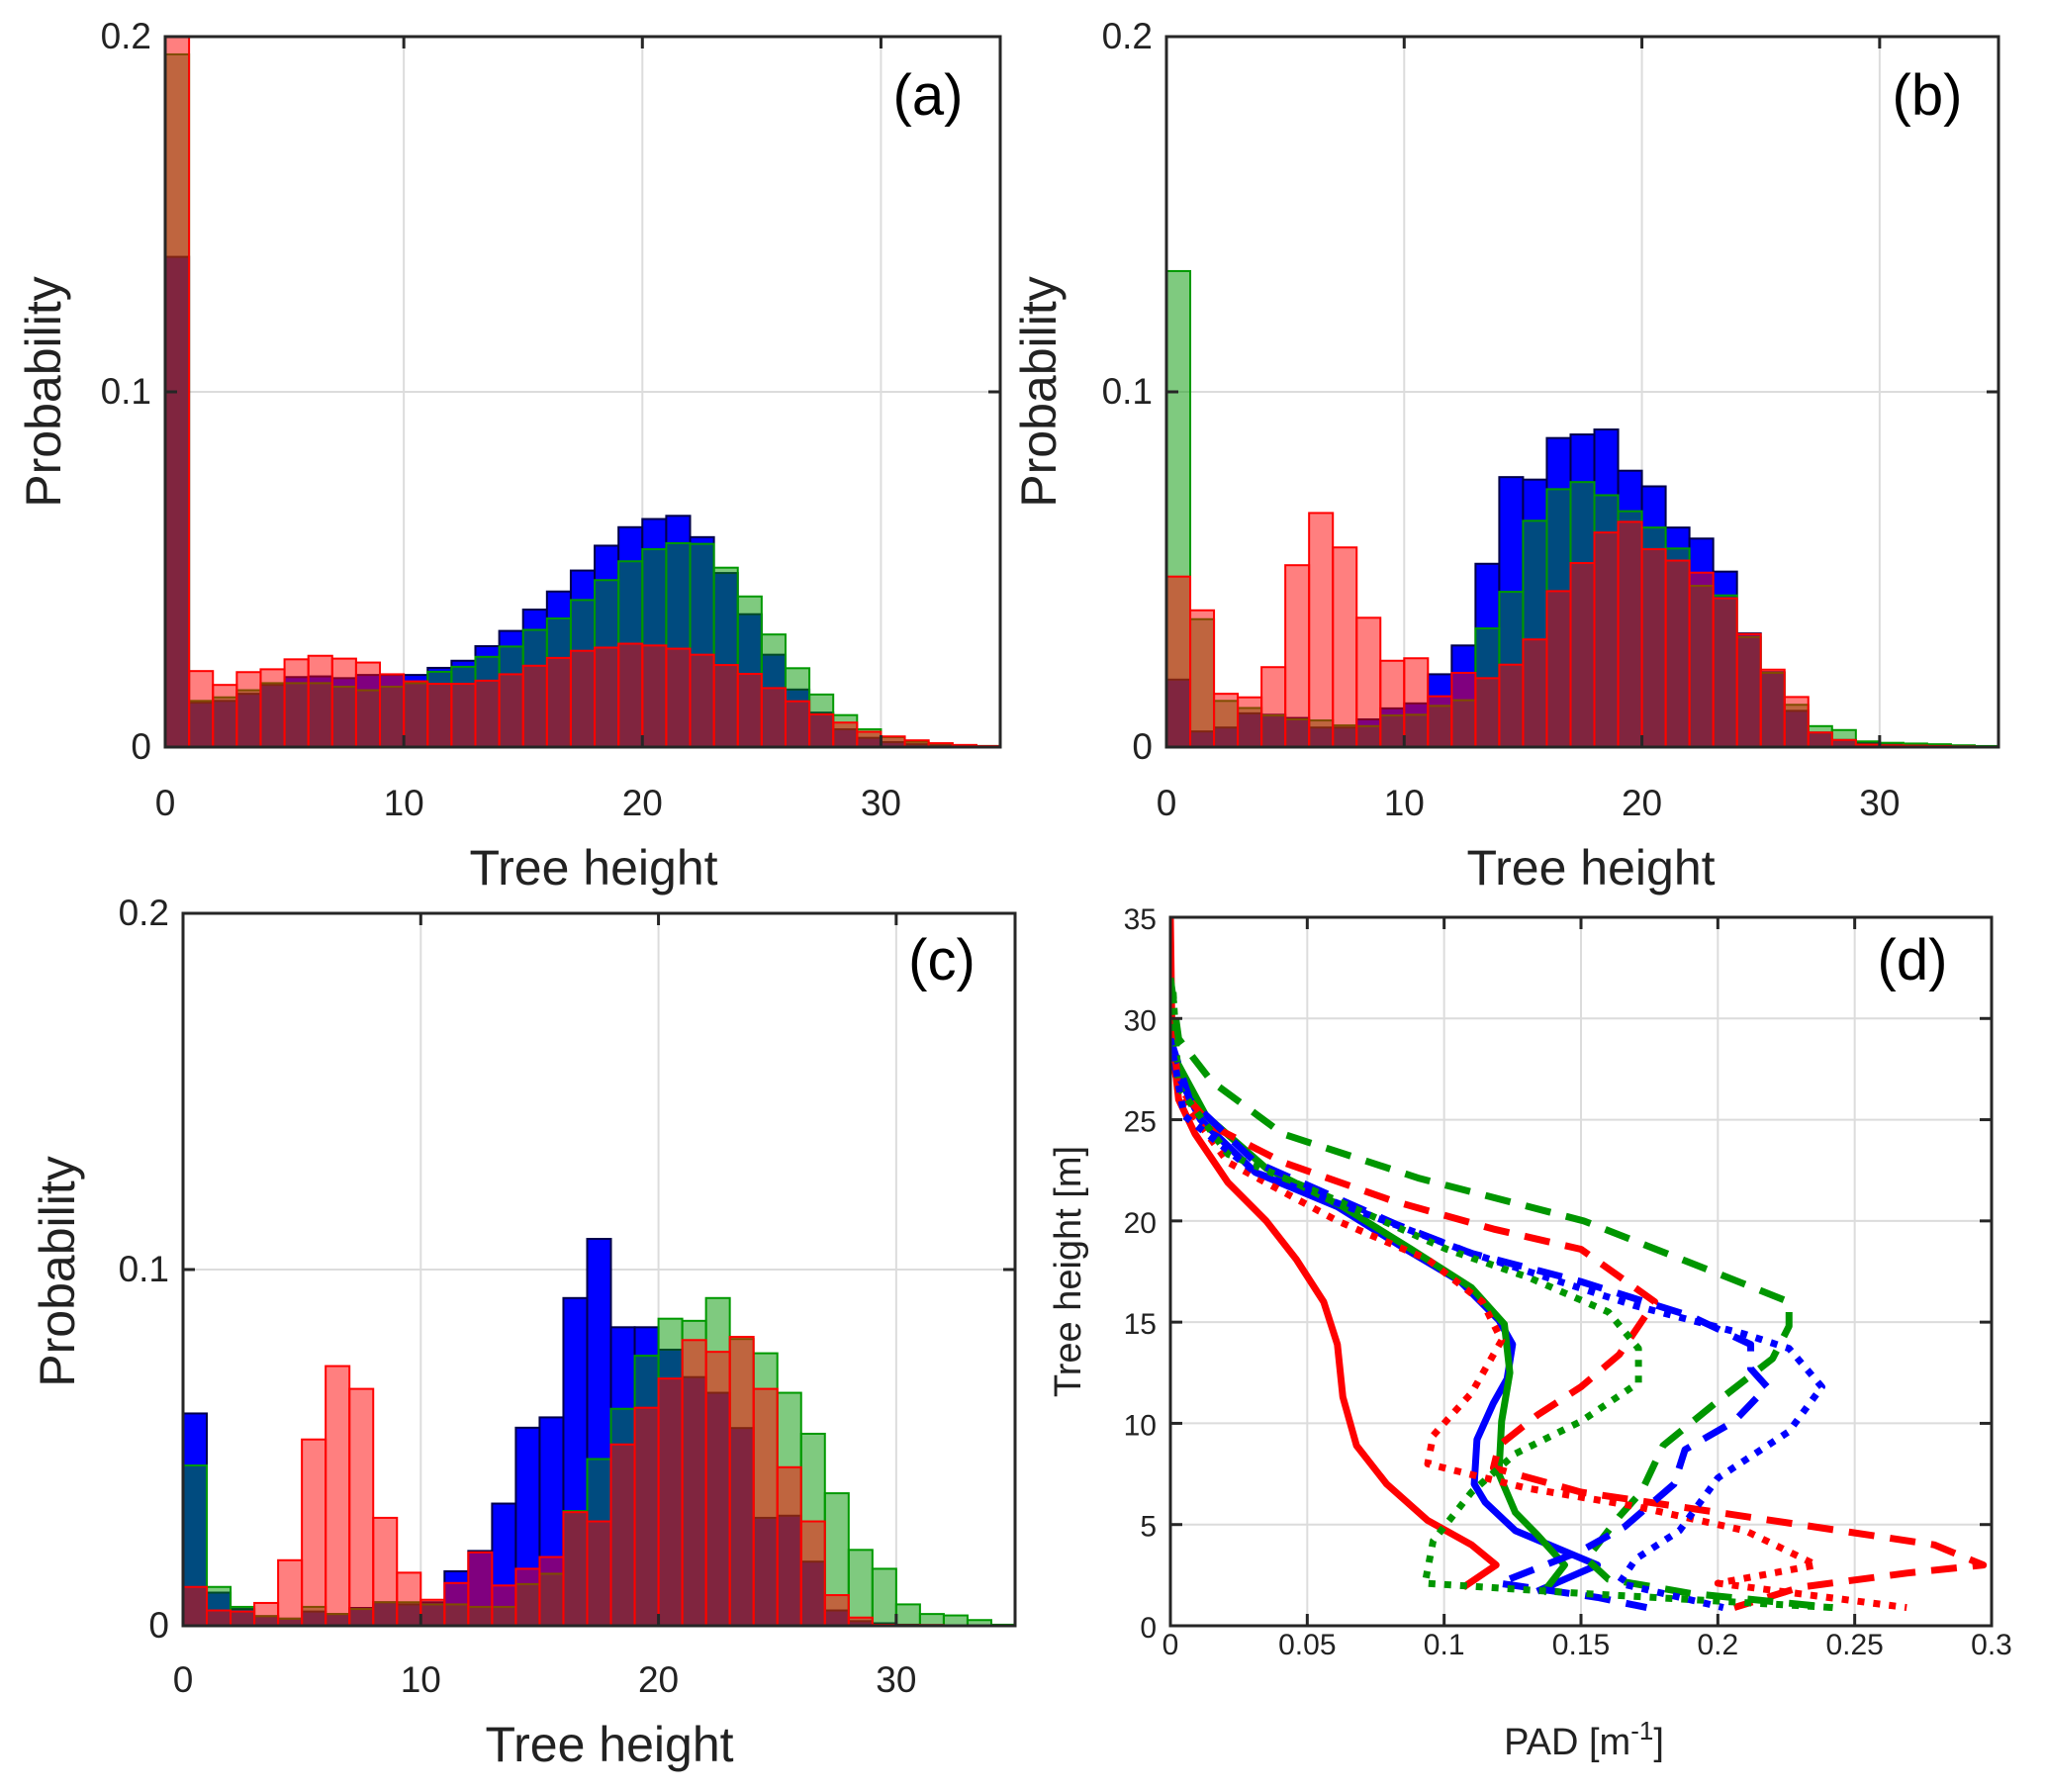 The height and width of the screenshot is (1792, 2045). I want to click on series-red, so click(599, 1481).